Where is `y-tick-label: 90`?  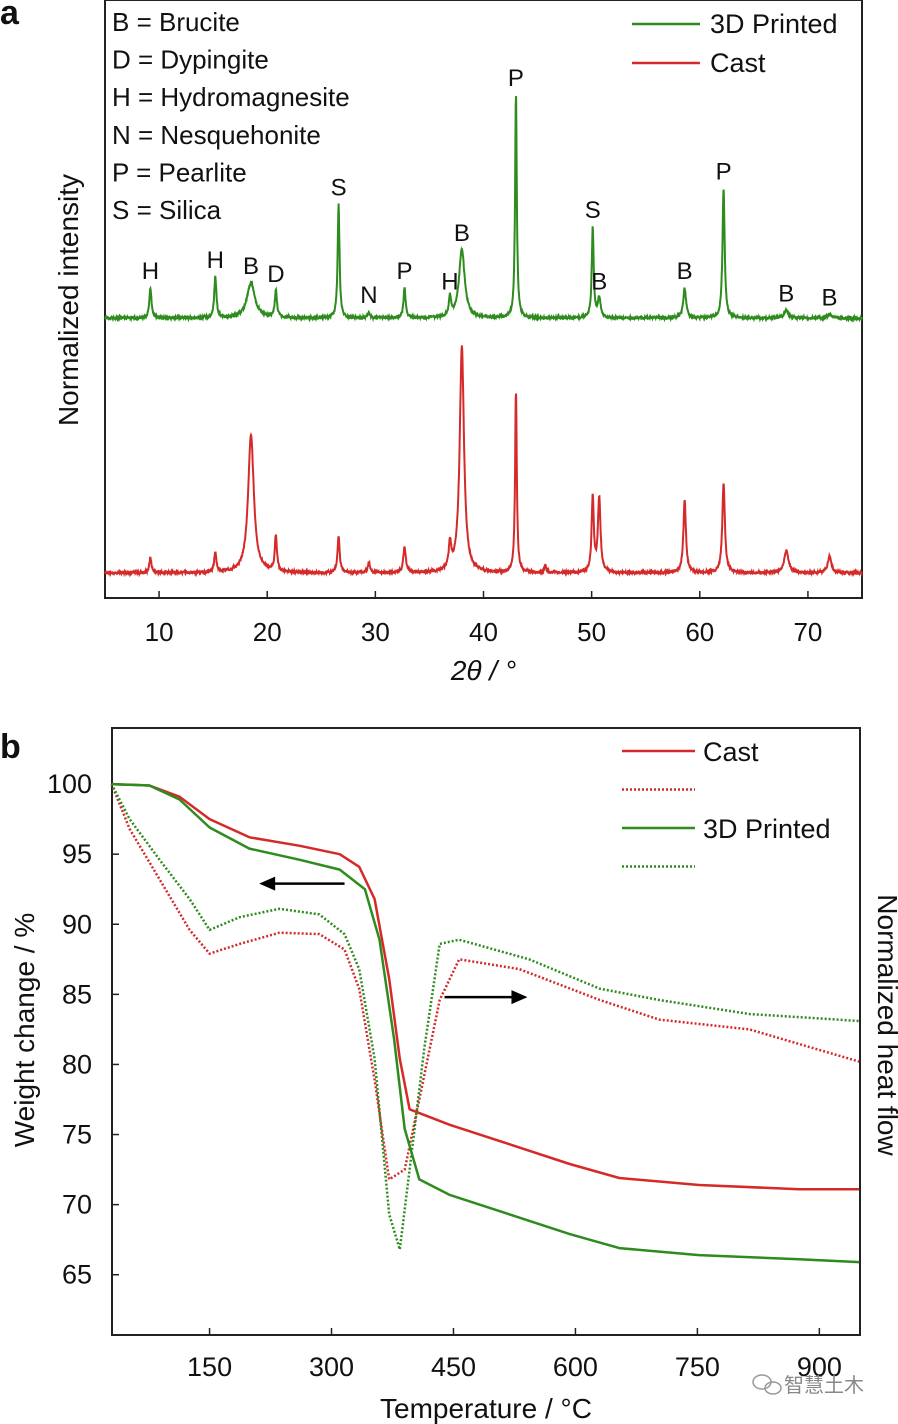
y-tick-label: 90 is located at coordinates (77, 924).